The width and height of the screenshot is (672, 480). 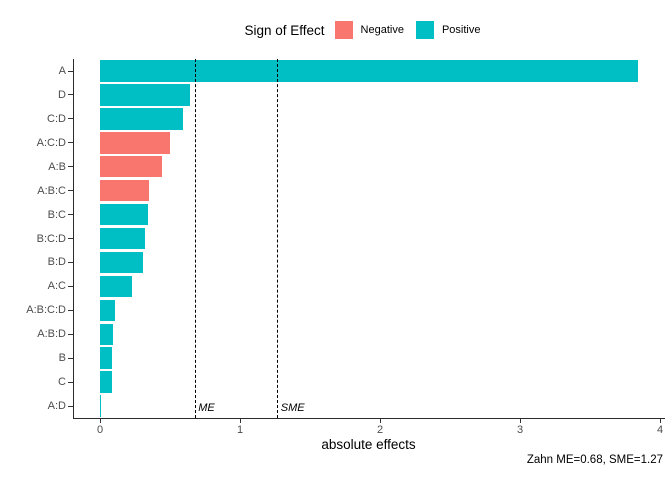 What do you see at coordinates (594, 460) in the screenshot?
I see `caption: Zahn ME=0.68, SME=1.27` at bounding box center [594, 460].